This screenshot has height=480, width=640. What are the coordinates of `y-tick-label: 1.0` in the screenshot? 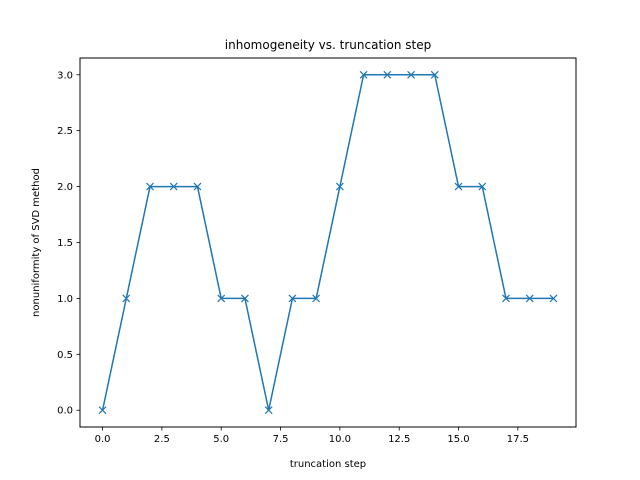 It's located at (65, 299).